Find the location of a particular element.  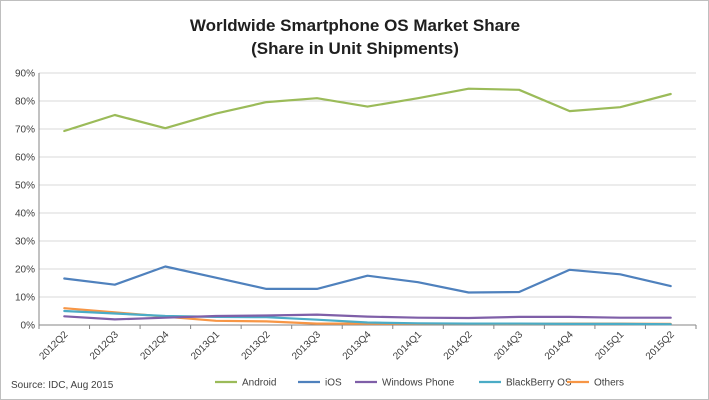

y-tick-label: 60% is located at coordinates (25, 158).